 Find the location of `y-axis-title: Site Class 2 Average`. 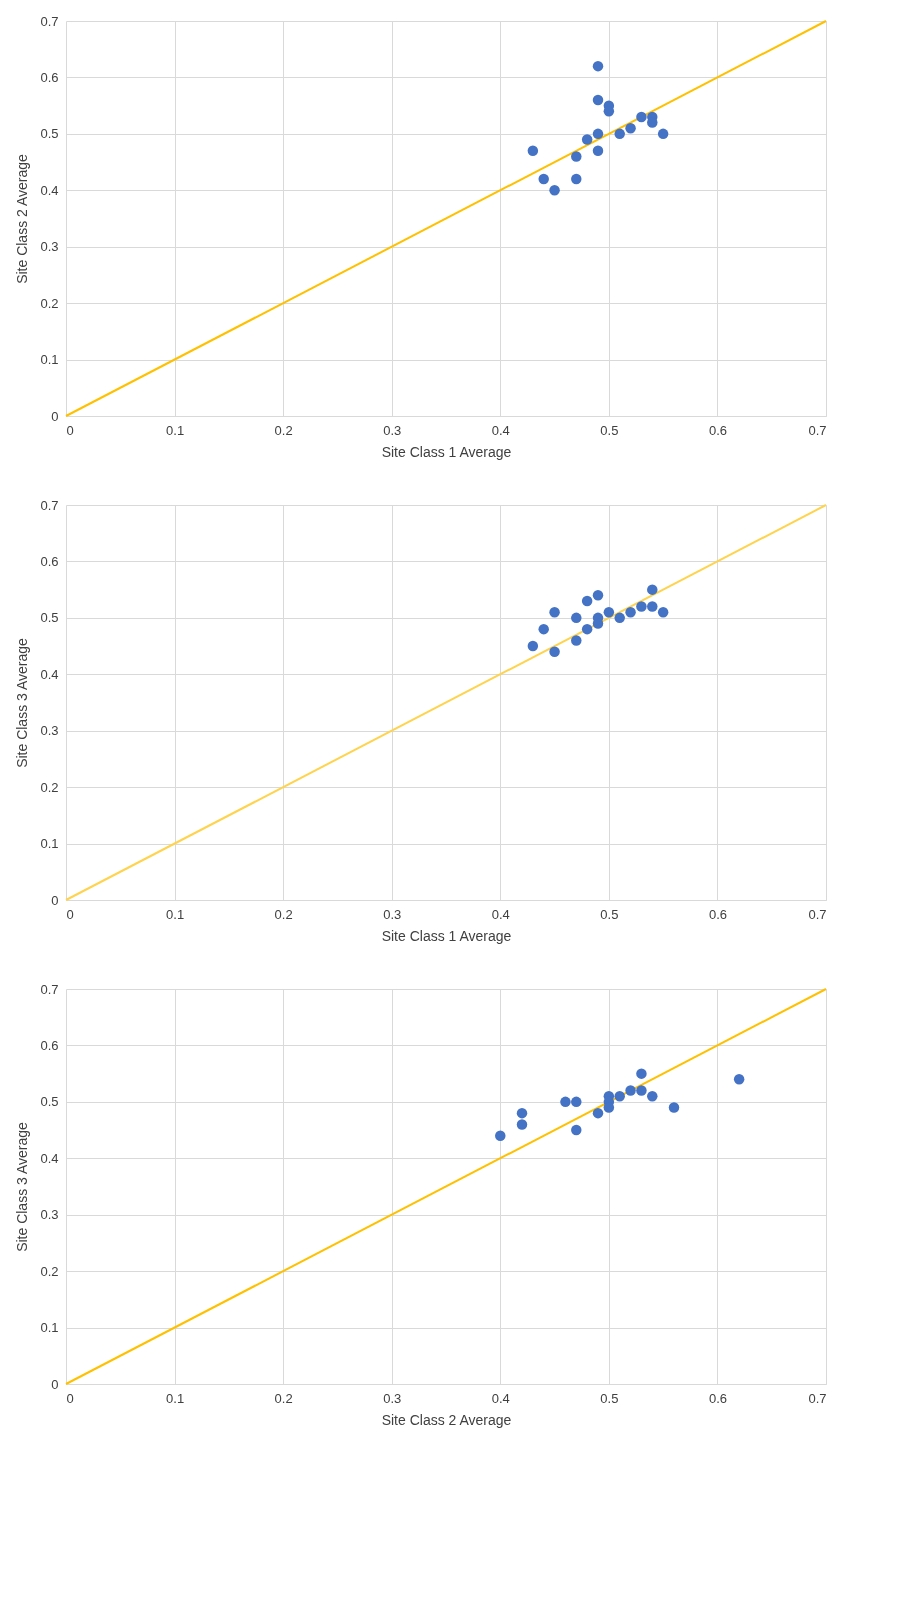

y-axis-title: Site Class 2 Average is located at coordinates (22, 218).